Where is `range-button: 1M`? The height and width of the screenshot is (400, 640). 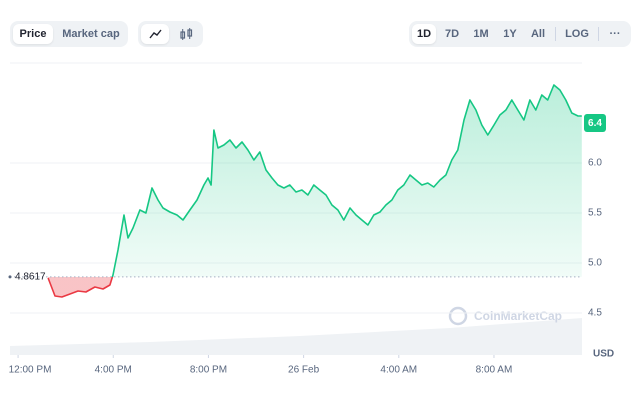 range-button: 1M is located at coordinates (481, 34).